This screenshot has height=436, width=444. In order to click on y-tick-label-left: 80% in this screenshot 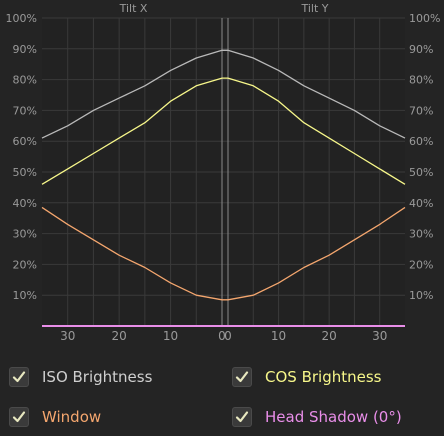, I will do `click(25, 80)`.